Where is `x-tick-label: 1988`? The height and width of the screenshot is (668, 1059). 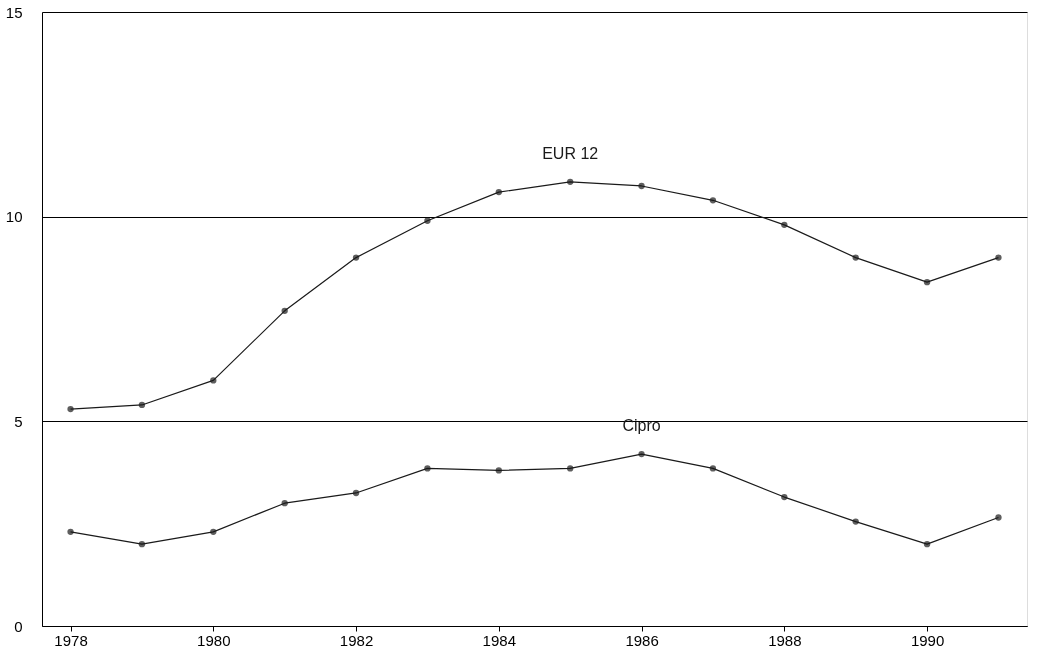
x-tick-label: 1988 is located at coordinates (785, 640).